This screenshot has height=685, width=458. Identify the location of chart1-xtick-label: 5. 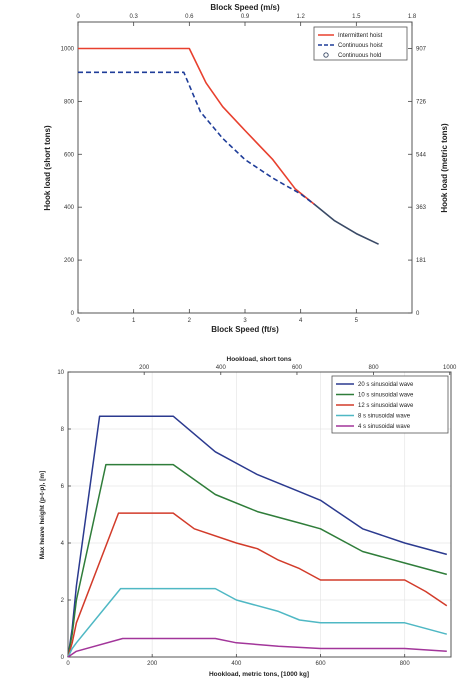
(357, 321).